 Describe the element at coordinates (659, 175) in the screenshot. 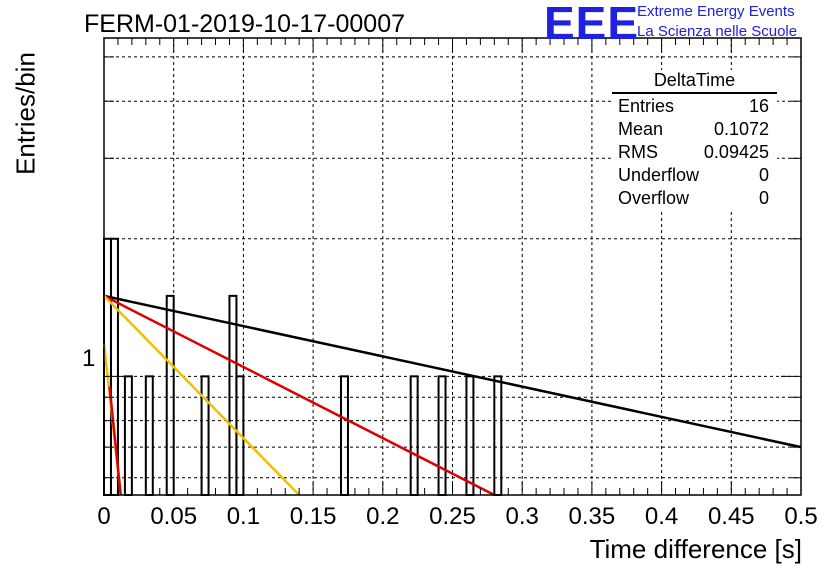

I see `stats-label: Underflow` at that location.